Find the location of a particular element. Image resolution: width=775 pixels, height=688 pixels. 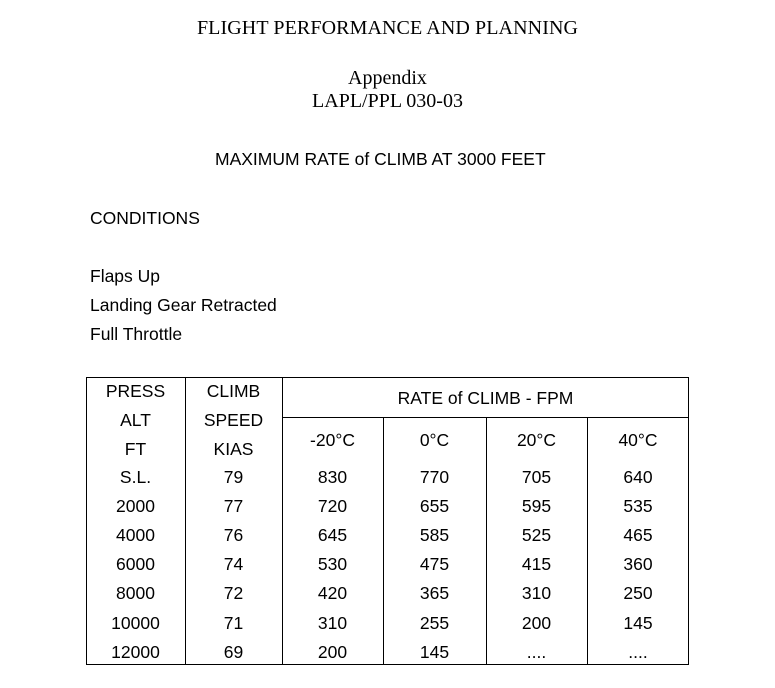

header-temp-minus-20: -20°C is located at coordinates (332, 440).